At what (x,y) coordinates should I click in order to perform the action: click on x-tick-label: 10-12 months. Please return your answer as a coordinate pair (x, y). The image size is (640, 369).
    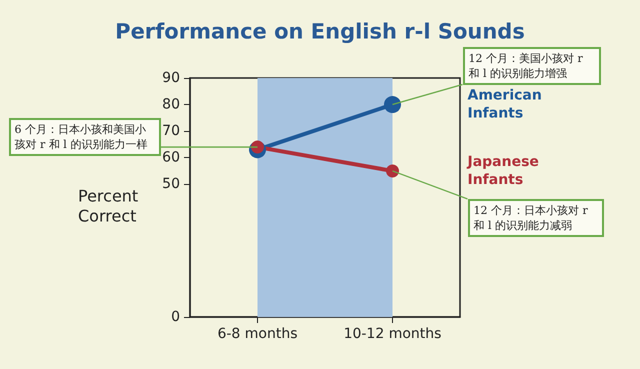
    Looking at the image, I should click on (393, 334).